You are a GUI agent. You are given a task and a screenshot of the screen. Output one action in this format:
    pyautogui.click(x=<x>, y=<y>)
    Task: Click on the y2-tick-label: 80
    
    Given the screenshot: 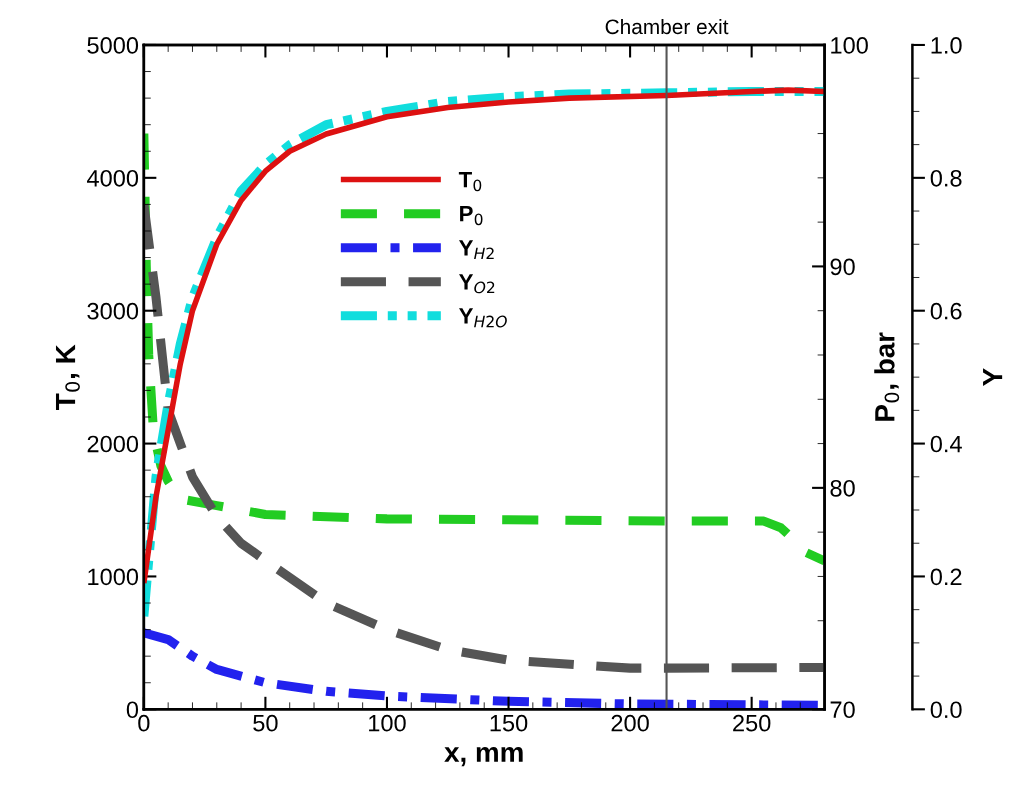 What is the action you would take?
    pyautogui.click(x=842, y=488)
    